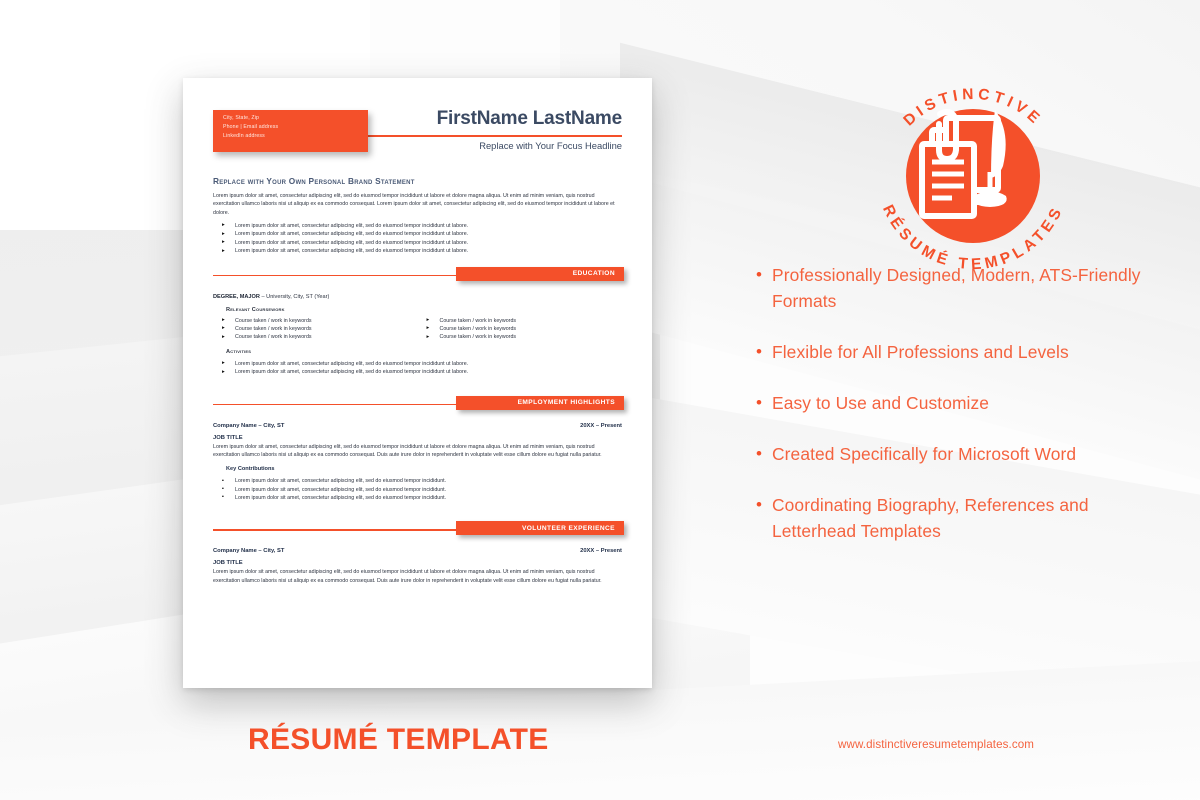 Image resolution: width=1200 pixels, height=800 pixels. I want to click on list-item: • Easy to Use and Customize, so click(956, 403).